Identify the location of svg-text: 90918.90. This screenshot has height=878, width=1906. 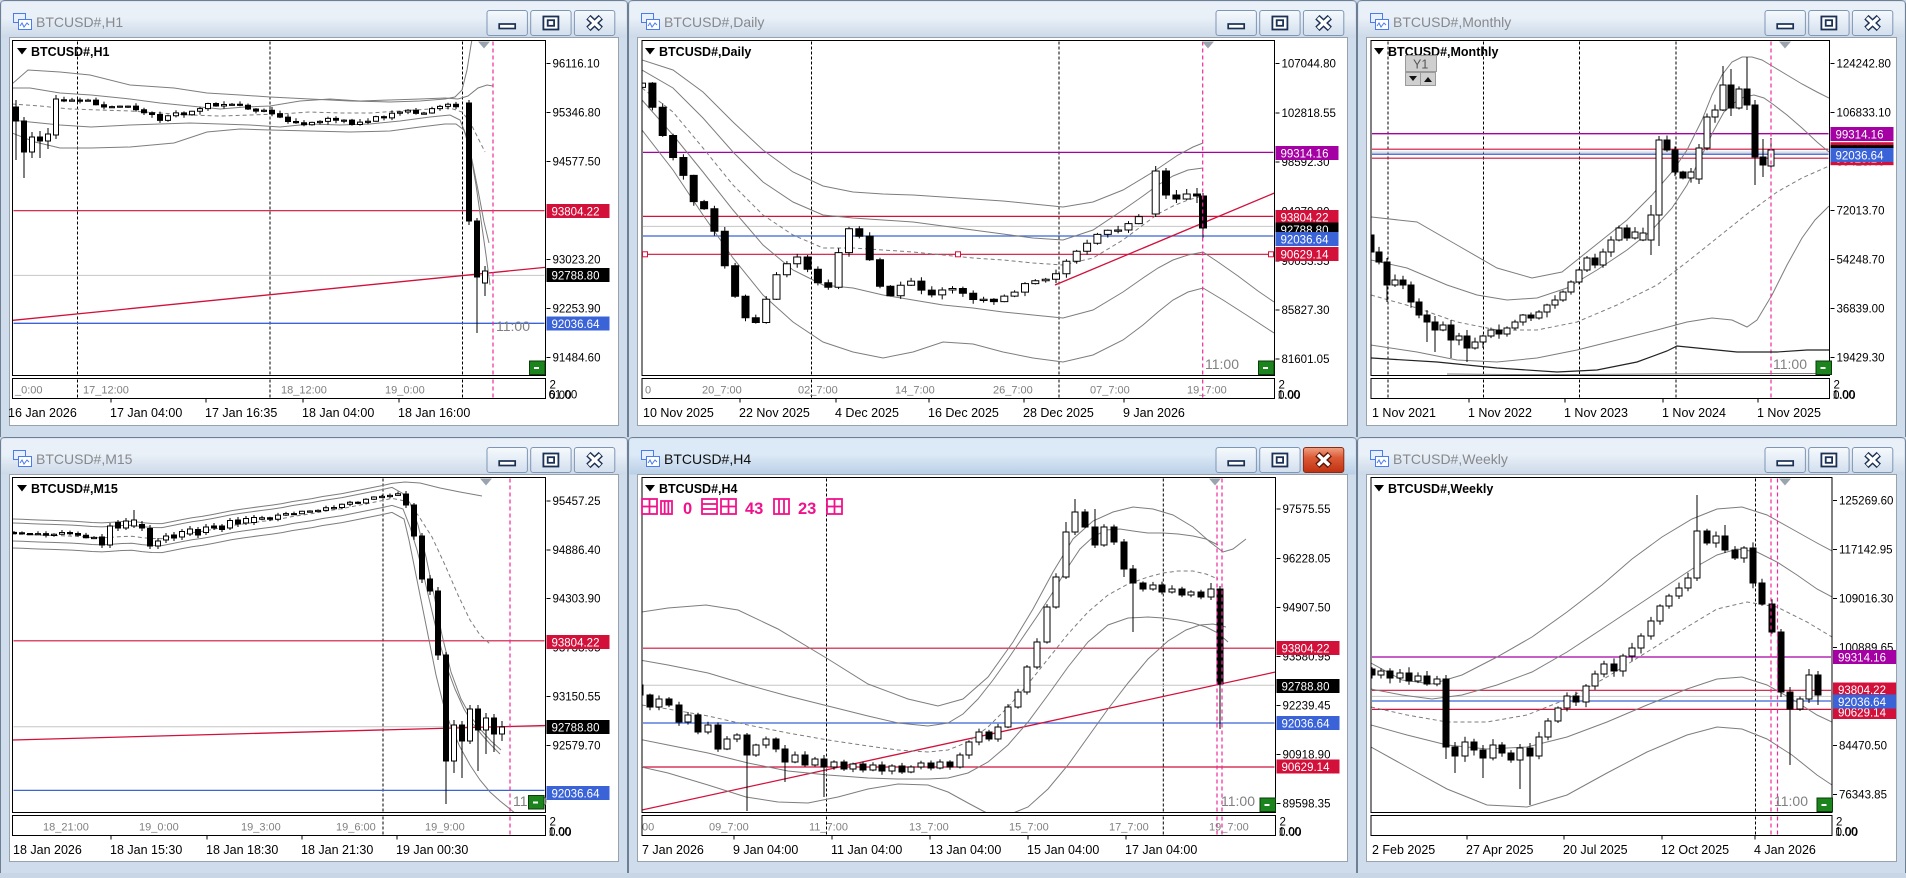
(1307, 756).